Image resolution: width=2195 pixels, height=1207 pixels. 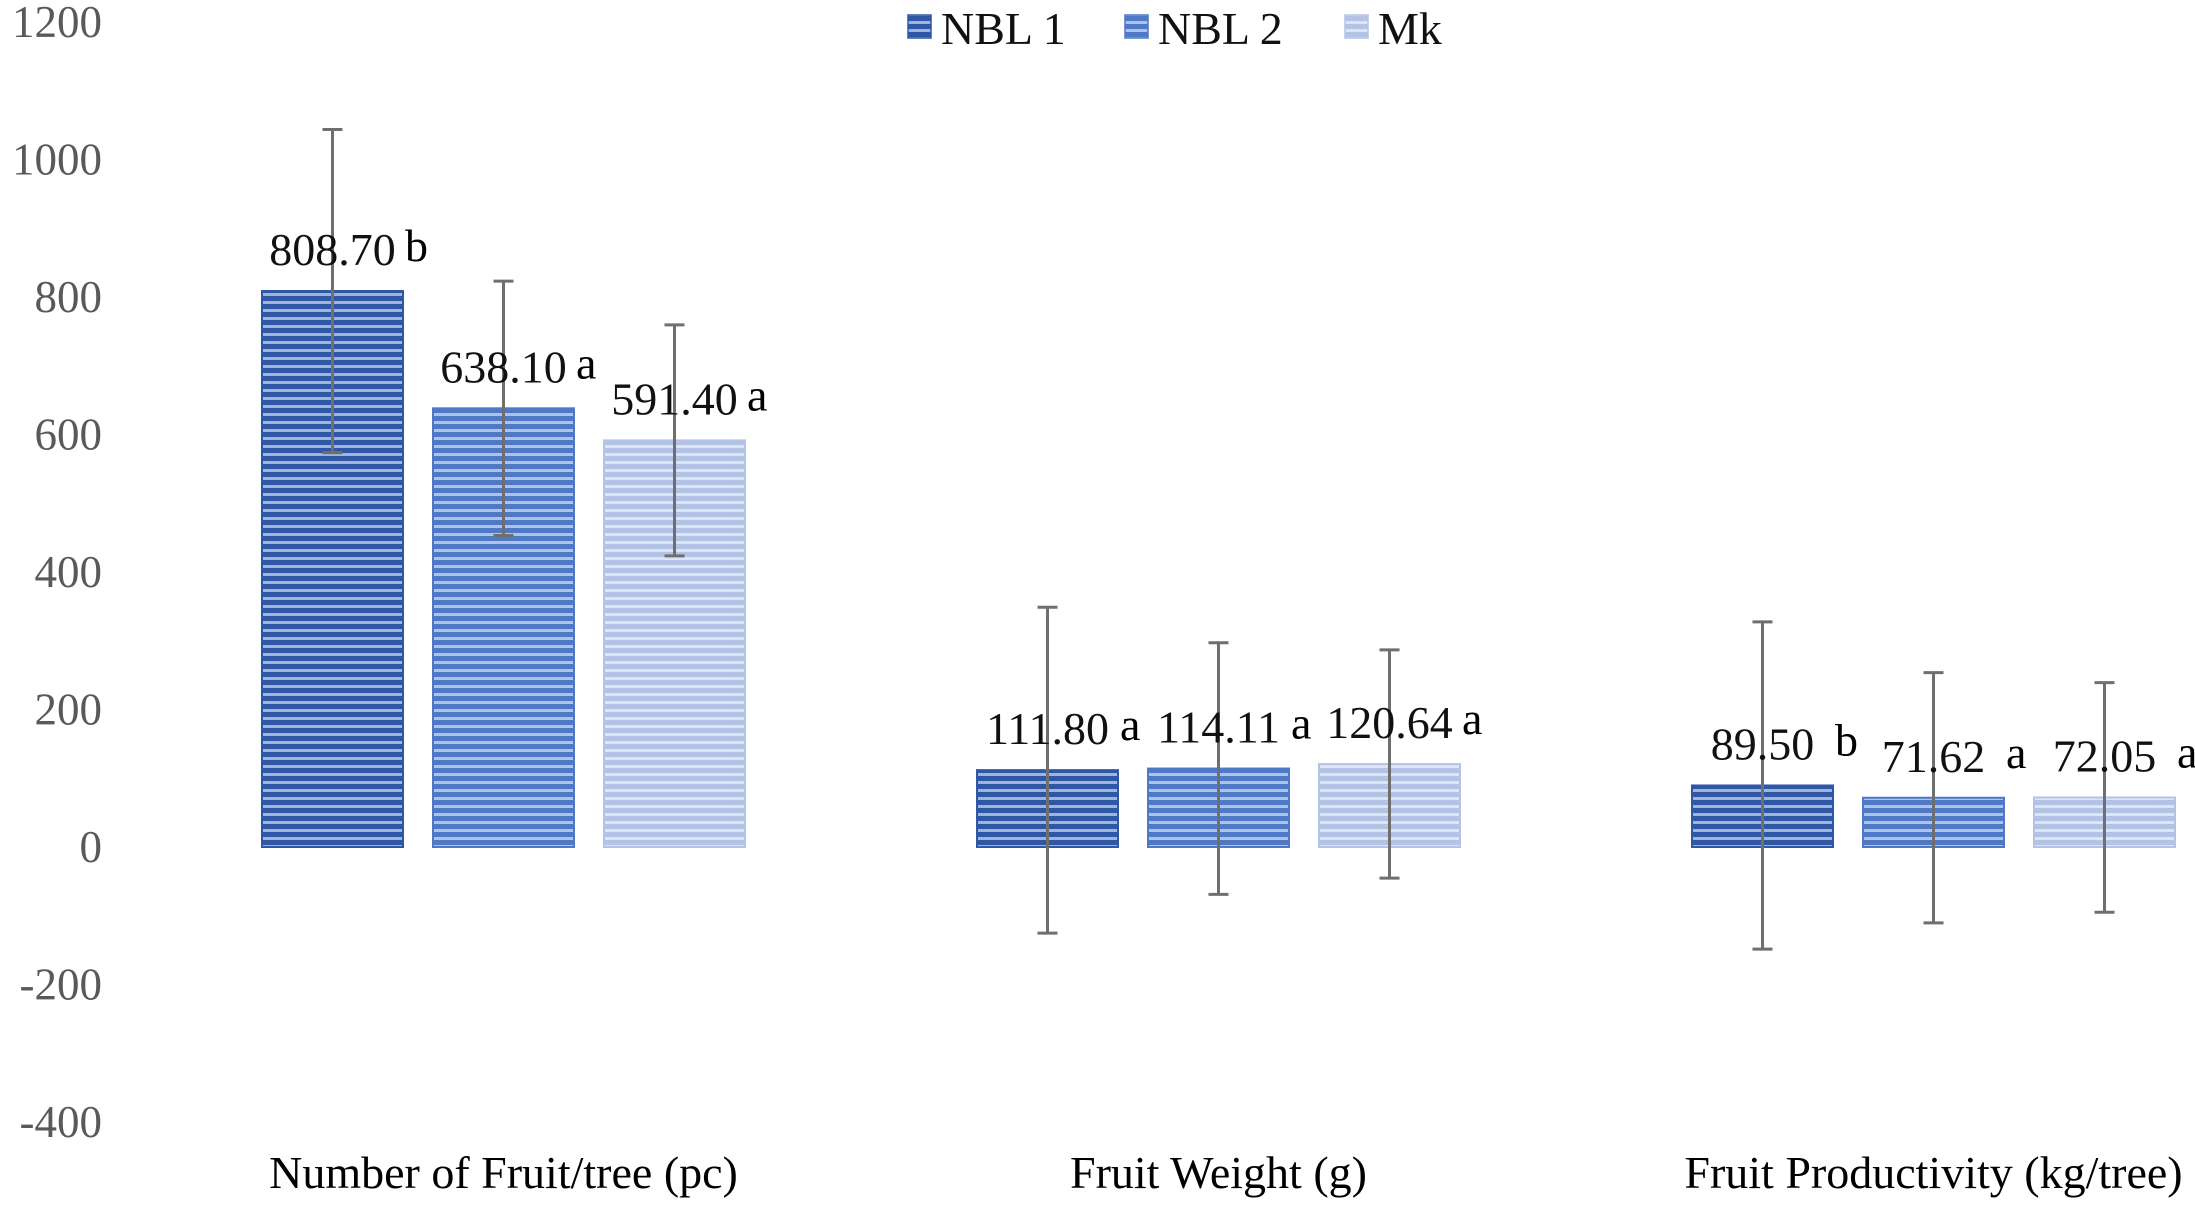 I want to click on y-tick-label: 600, so click(x=69, y=435).